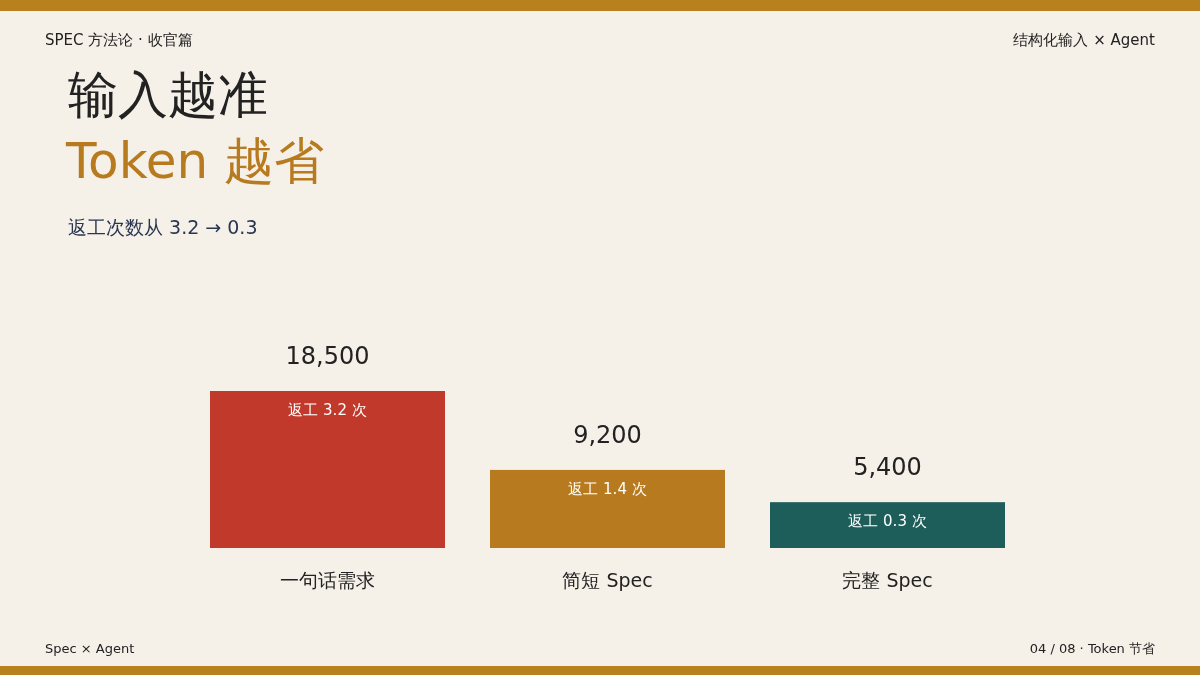  I want to click on annotation: 返工 3.2 次, so click(327, 410).